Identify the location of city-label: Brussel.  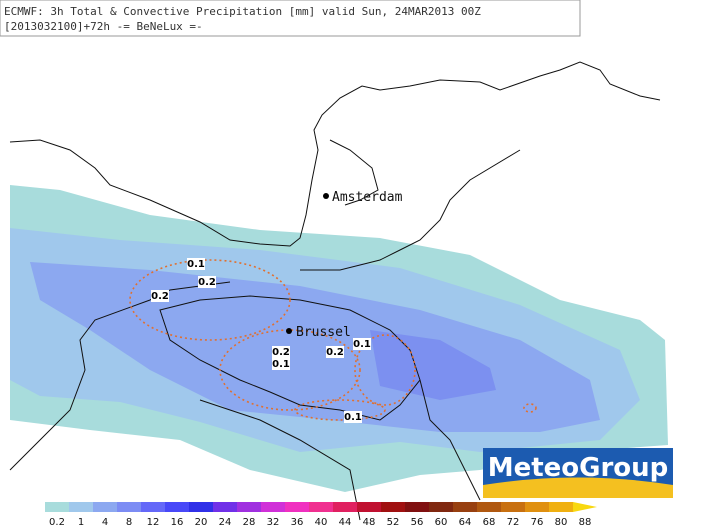
(323, 332).